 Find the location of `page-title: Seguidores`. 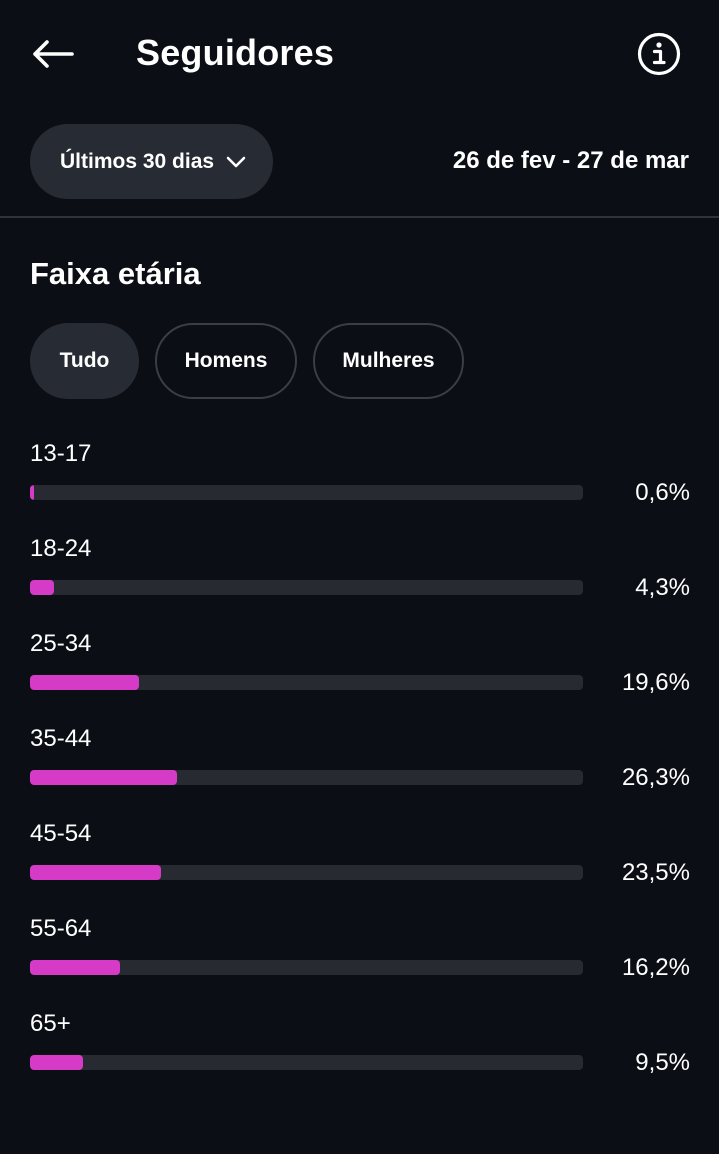

page-title: Seguidores is located at coordinates (235, 52).